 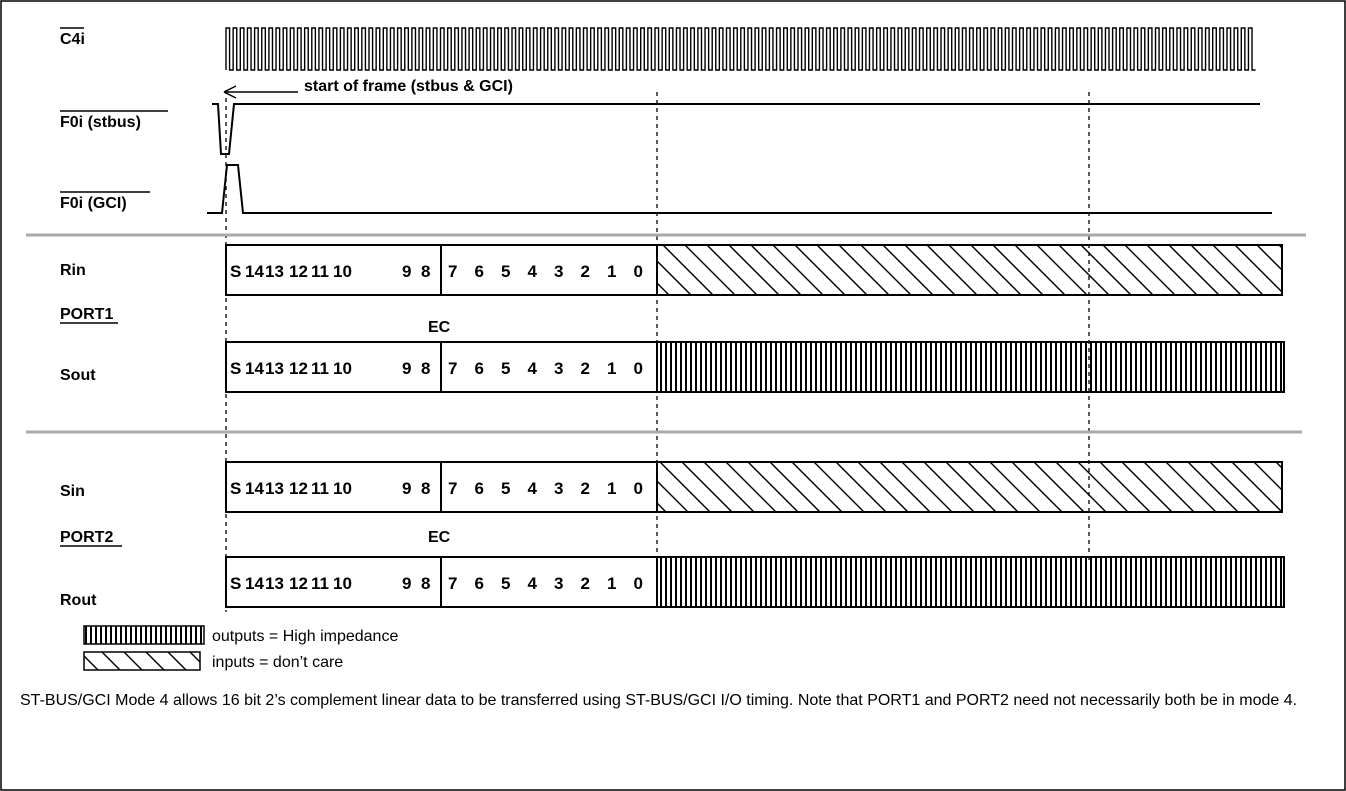 I want to click on rout-bit-12: 12, so click(x=298, y=583).